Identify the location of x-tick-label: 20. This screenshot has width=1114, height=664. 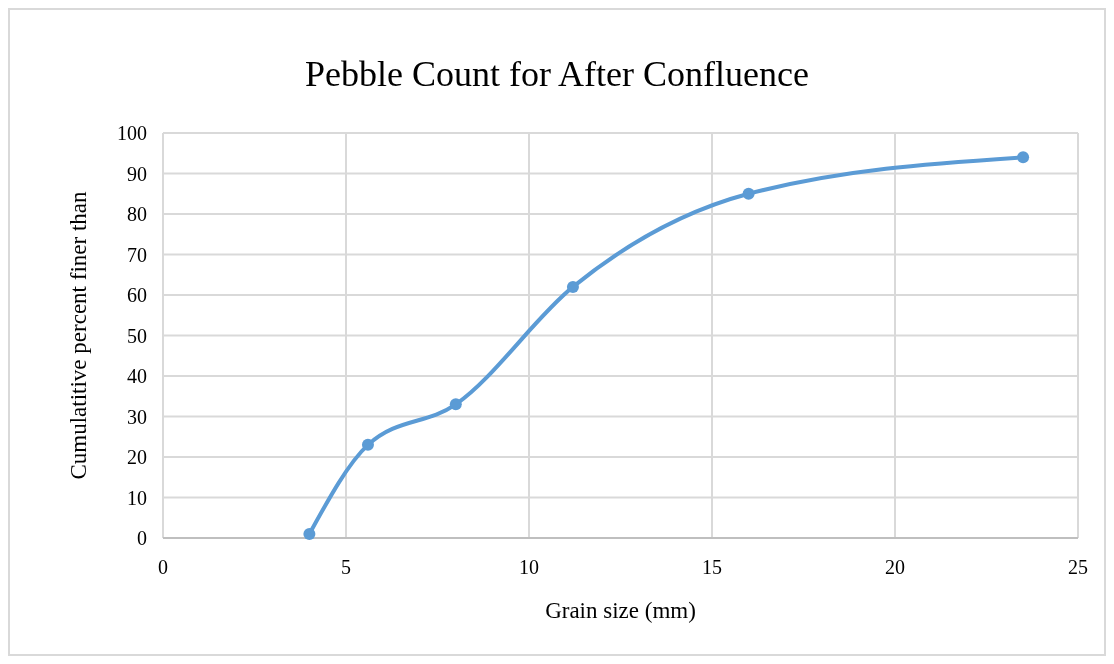
(895, 567).